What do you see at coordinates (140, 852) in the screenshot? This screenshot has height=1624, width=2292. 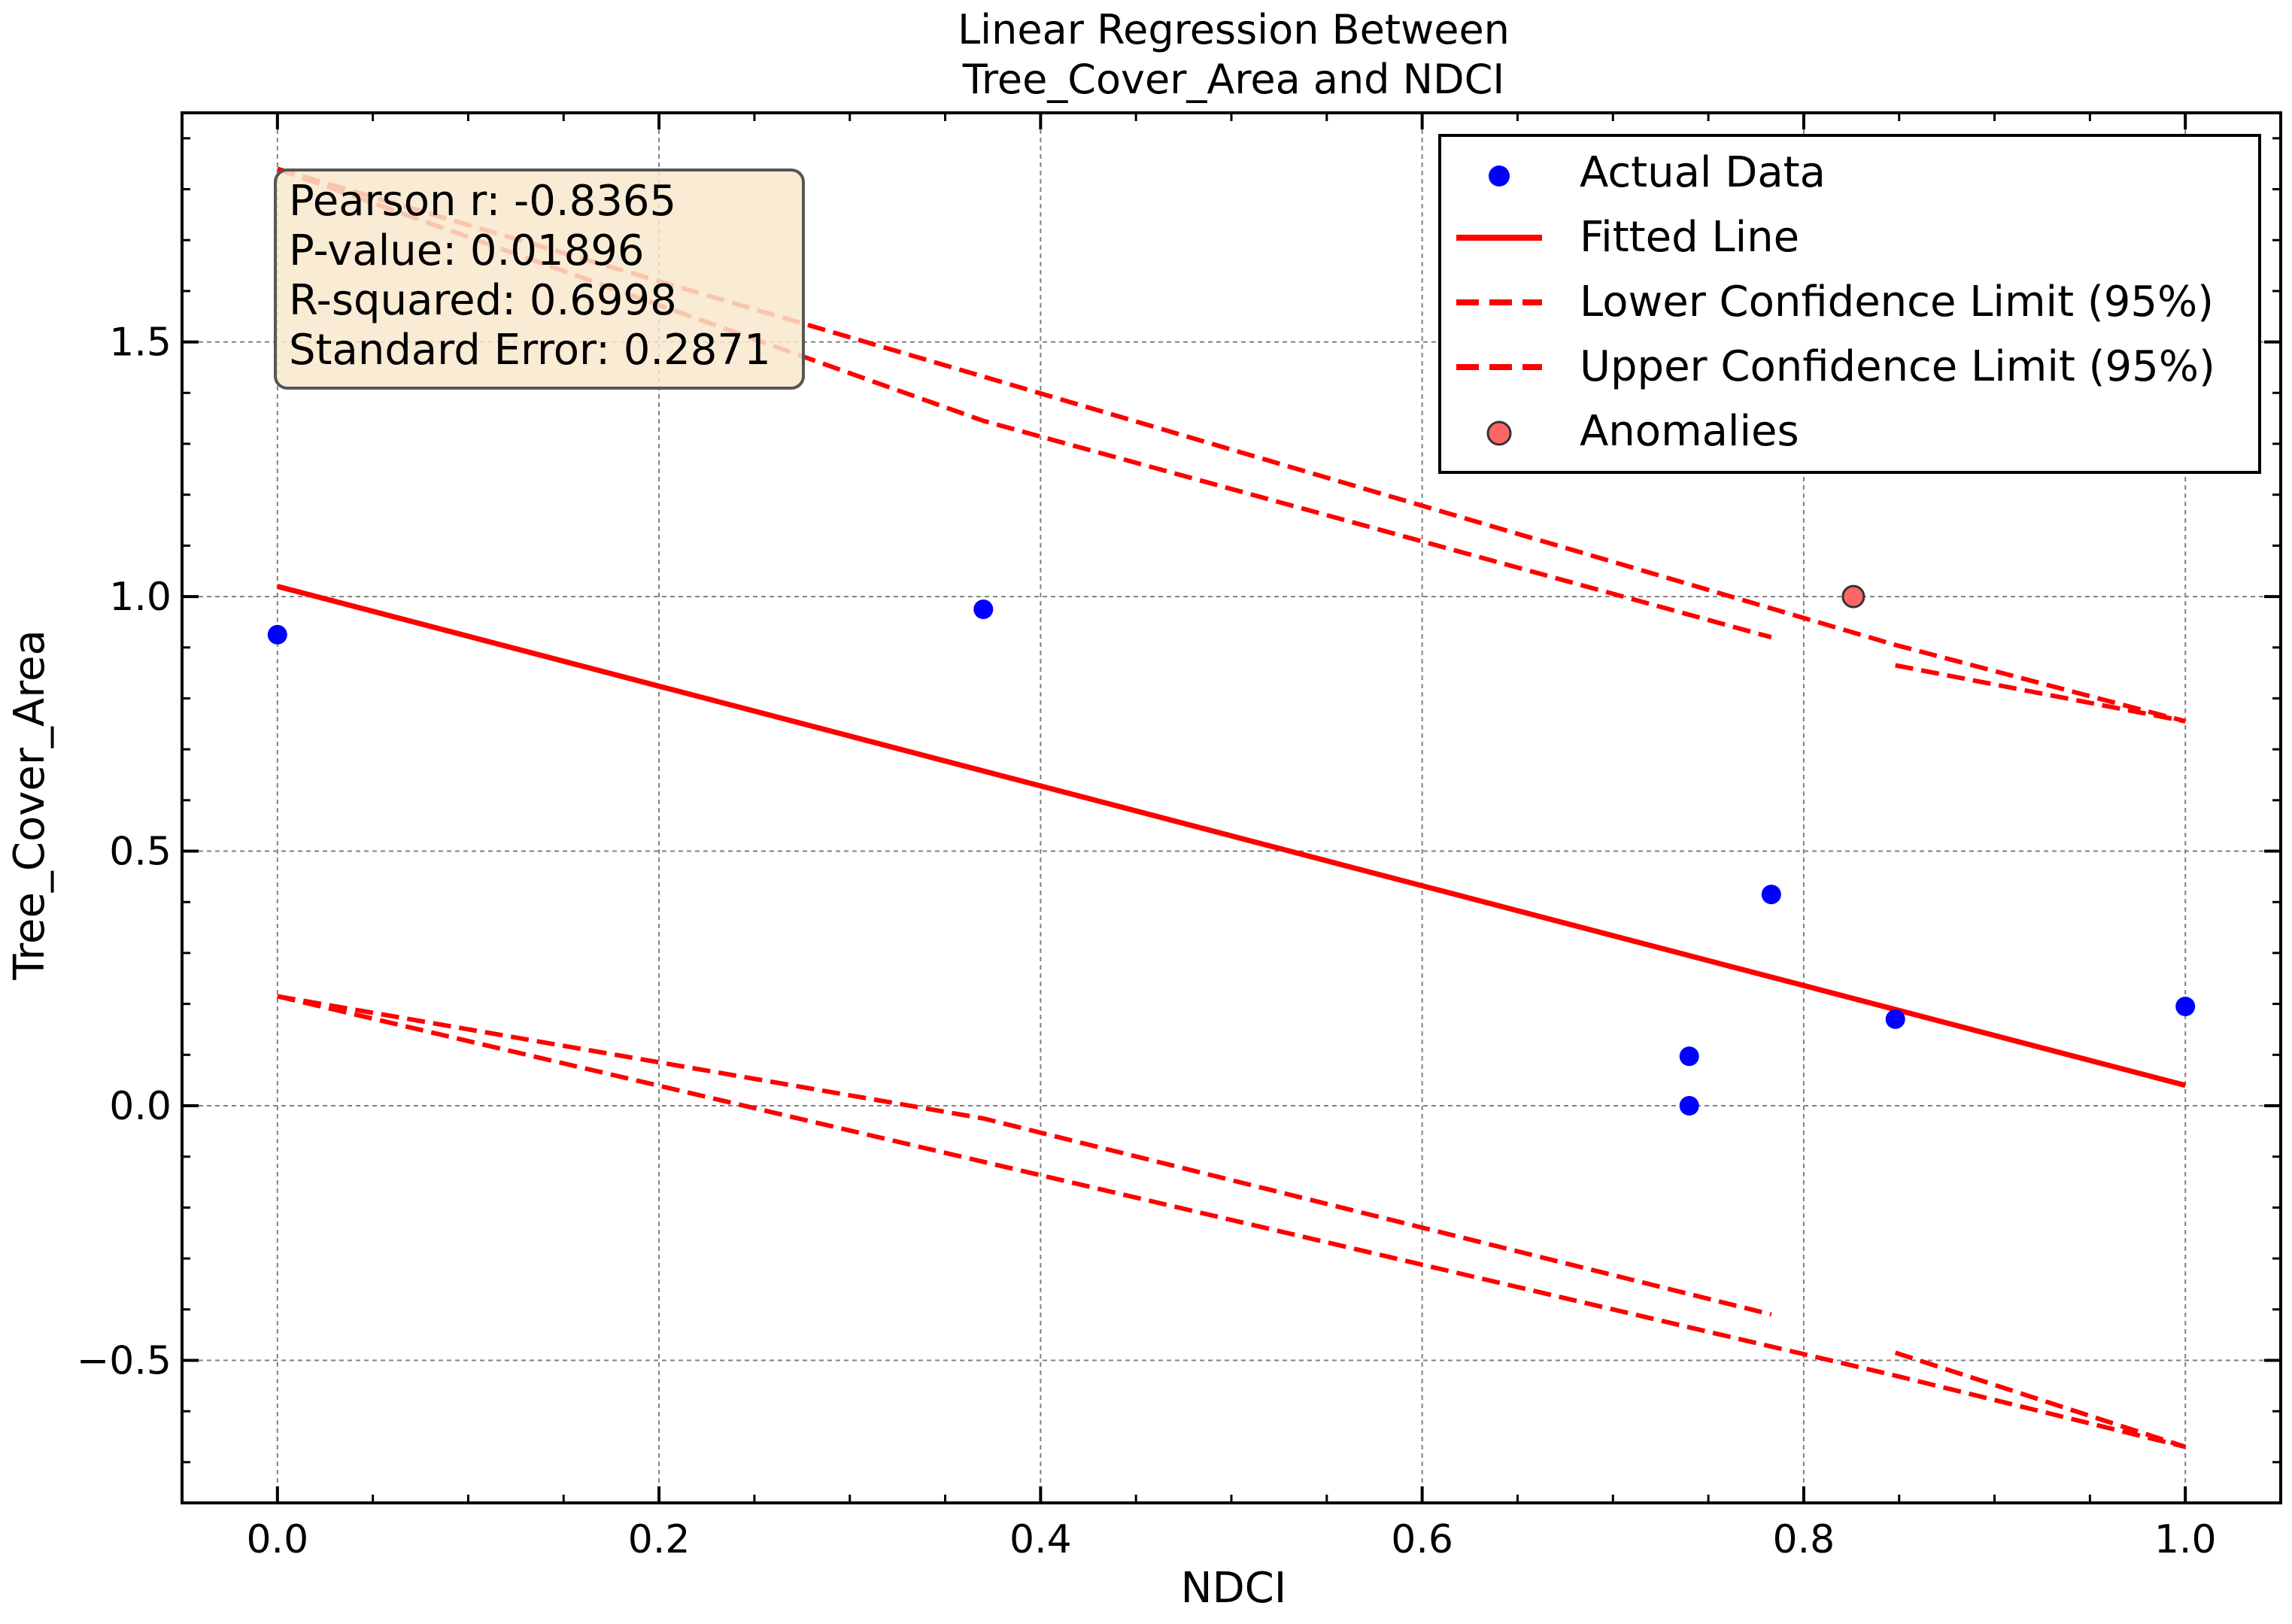 I see `y-tick-label: 0.5` at bounding box center [140, 852].